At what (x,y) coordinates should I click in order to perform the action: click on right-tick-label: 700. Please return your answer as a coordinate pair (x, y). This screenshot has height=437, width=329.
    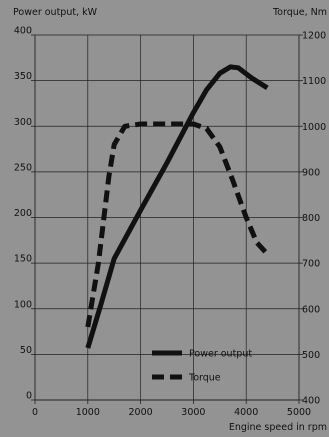
    Looking at the image, I should click on (311, 264).